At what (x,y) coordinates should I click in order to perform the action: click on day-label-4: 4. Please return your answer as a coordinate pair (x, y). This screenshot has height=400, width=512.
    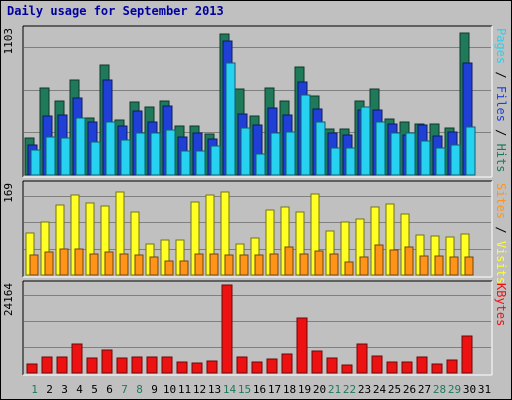
    Looking at the image, I should click on (79, 389).